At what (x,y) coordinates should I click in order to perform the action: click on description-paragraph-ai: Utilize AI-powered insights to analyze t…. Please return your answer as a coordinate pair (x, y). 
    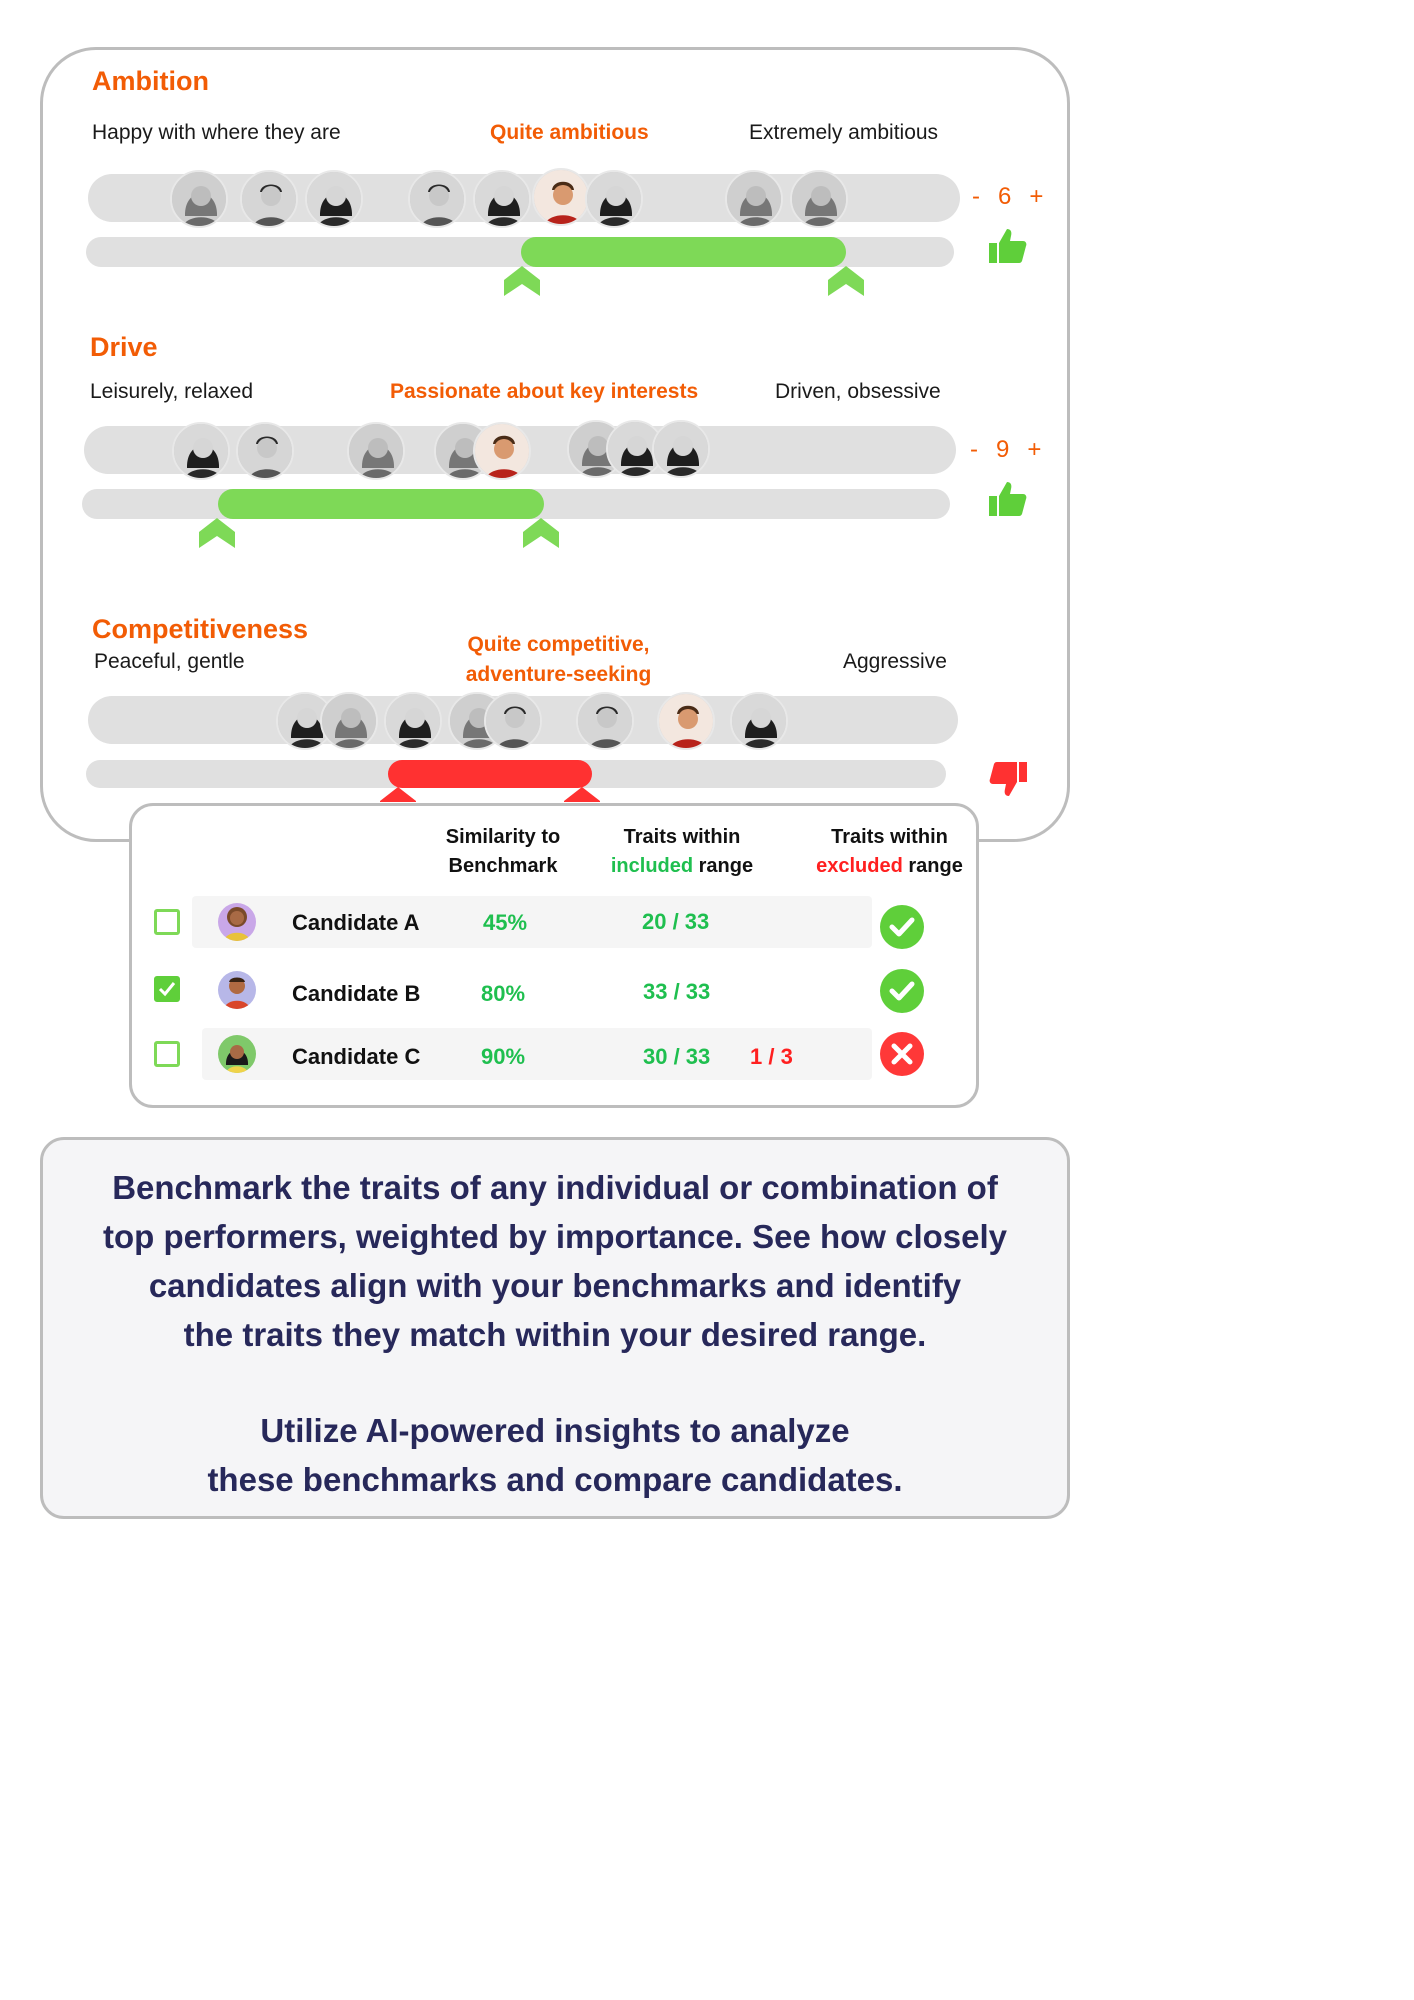
    Looking at the image, I should click on (555, 1455).